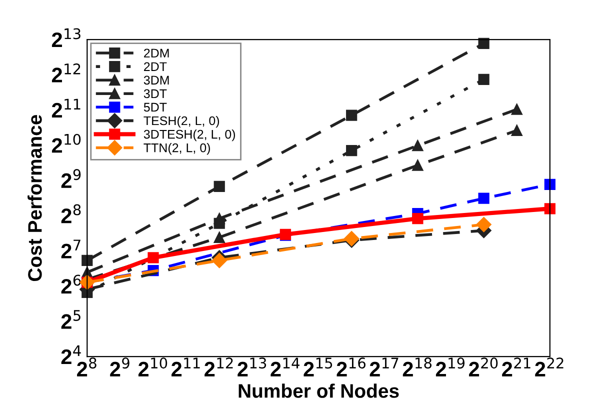  I want to click on y-tick-label: 2$^{7}$, so click(70, 249).